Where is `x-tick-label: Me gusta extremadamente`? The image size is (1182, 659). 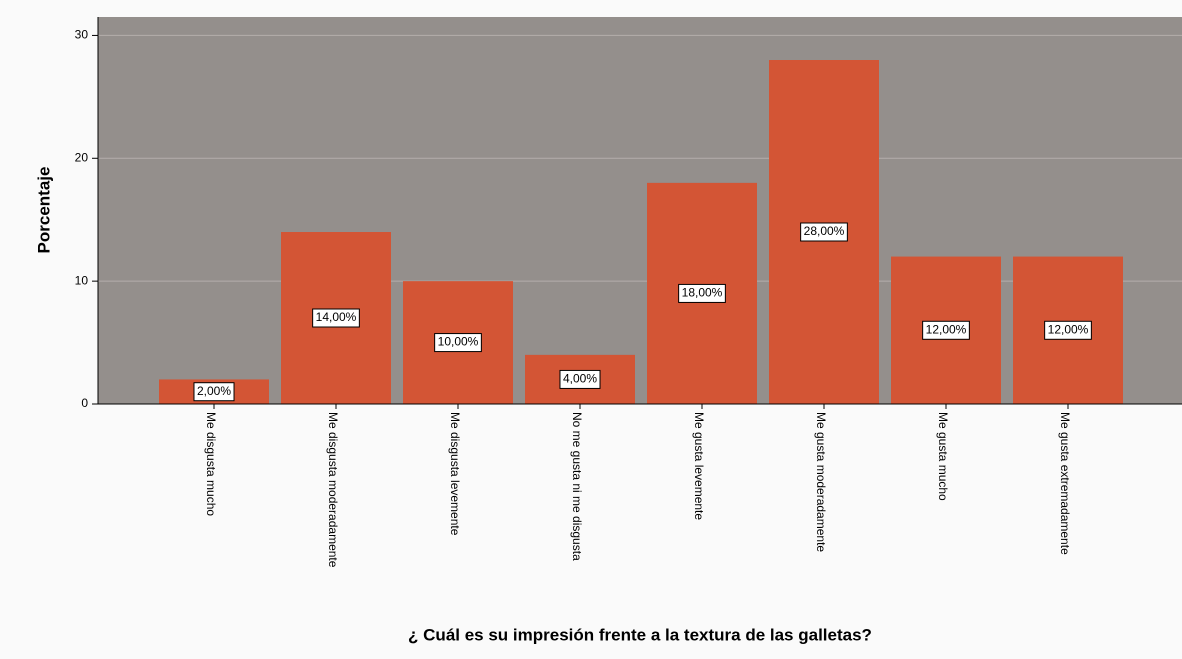 x-tick-label: Me gusta extremadamente is located at coordinates (1065, 483).